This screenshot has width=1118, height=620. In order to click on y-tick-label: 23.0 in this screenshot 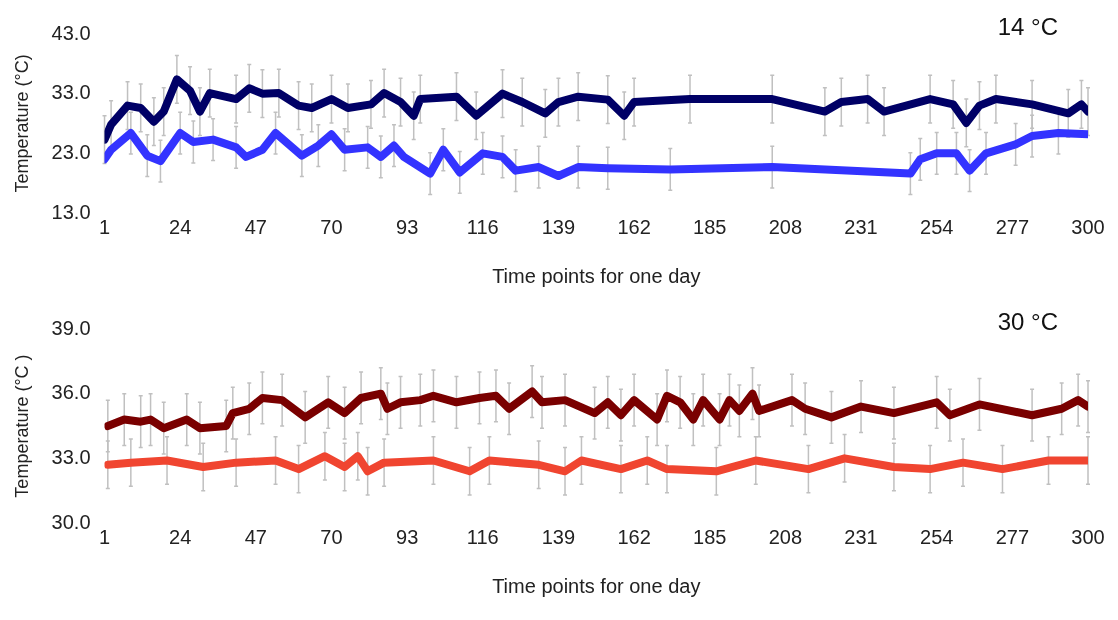, I will do `click(71, 151)`.